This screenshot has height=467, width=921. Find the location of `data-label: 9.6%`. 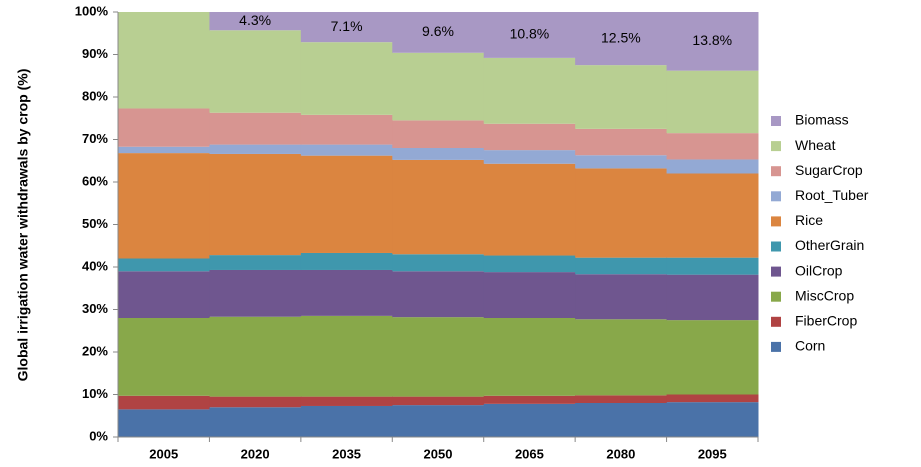

data-label: 9.6% is located at coordinates (438, 31).